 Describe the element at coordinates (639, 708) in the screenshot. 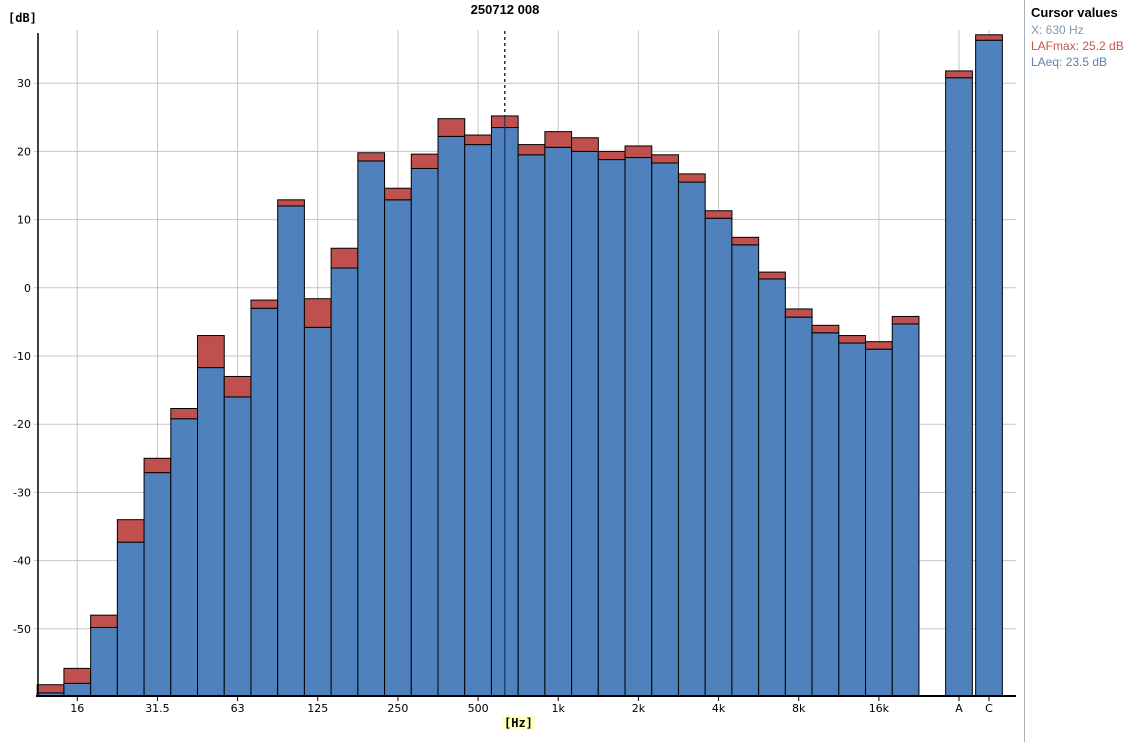

I see `x-tick-label-2k: 2k` at that location.